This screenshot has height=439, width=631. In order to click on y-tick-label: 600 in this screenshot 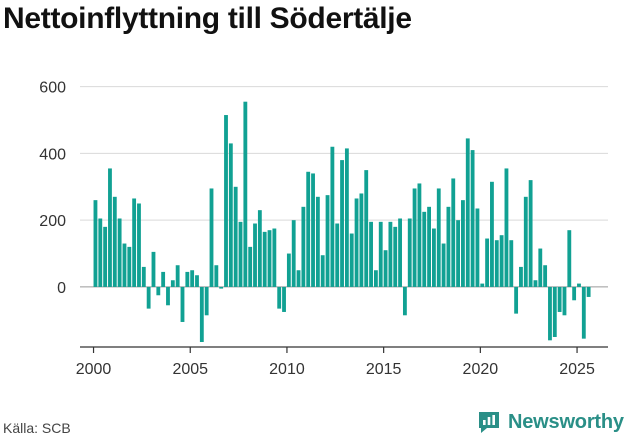, I will do `click(52, 88)`.